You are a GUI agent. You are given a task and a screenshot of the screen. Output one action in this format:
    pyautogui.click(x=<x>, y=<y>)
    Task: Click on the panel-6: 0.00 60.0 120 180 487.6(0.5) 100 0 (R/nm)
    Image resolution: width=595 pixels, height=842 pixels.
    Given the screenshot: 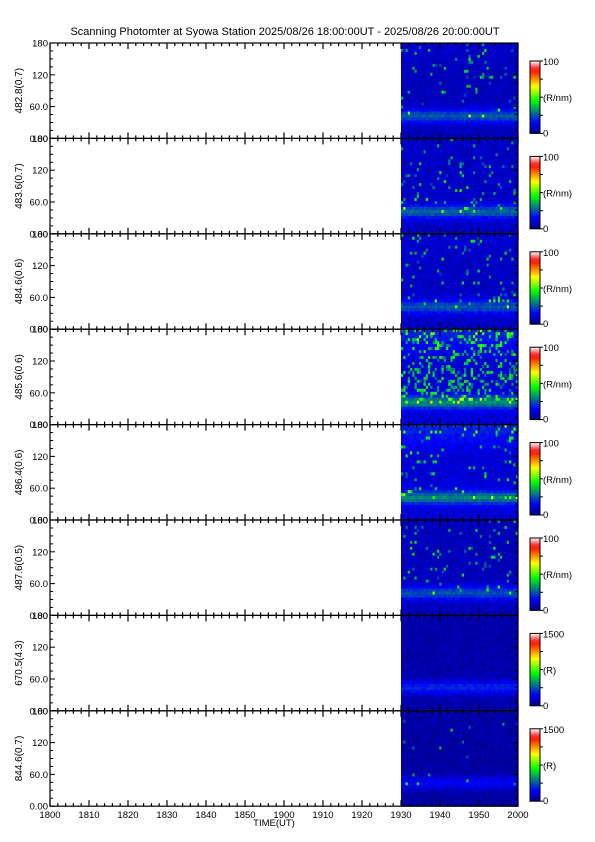 What is the action you would take?
    pyautogui.click(x=293, y=569)
    